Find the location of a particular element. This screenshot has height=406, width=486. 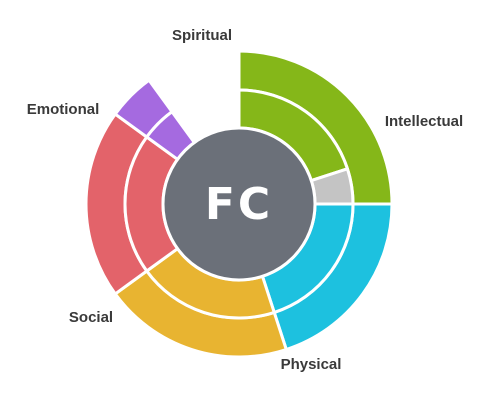

label-intellectual: Intellectual is located at coordinates (424, 121).